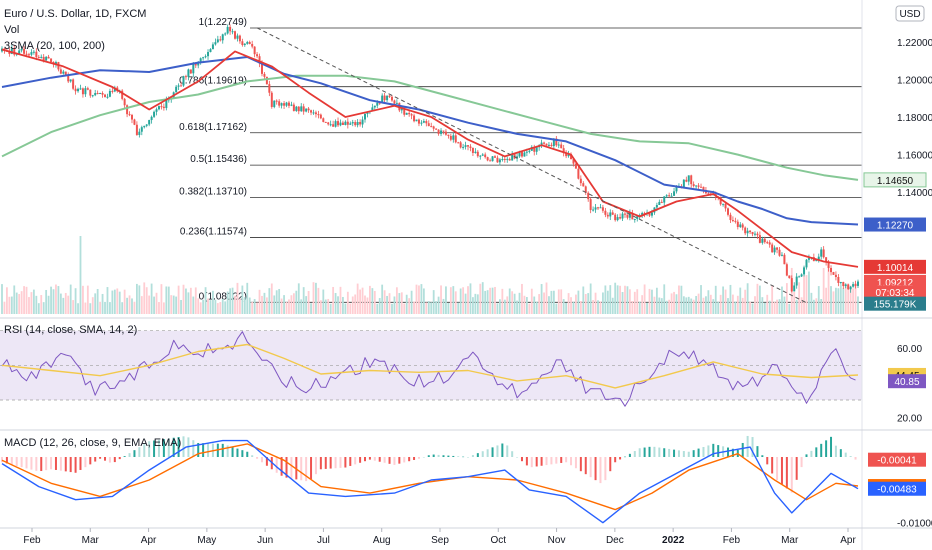 This screenshot has height=550, width=932. Describe the element at coordinates (615, 540) in the screenshot. I see `time-tick-label: Dec` at that location.